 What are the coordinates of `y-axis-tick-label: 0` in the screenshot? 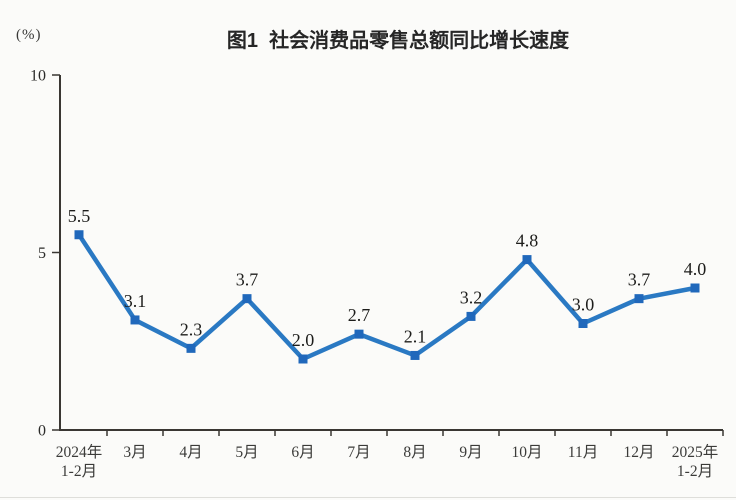 It's located at (42, 431).